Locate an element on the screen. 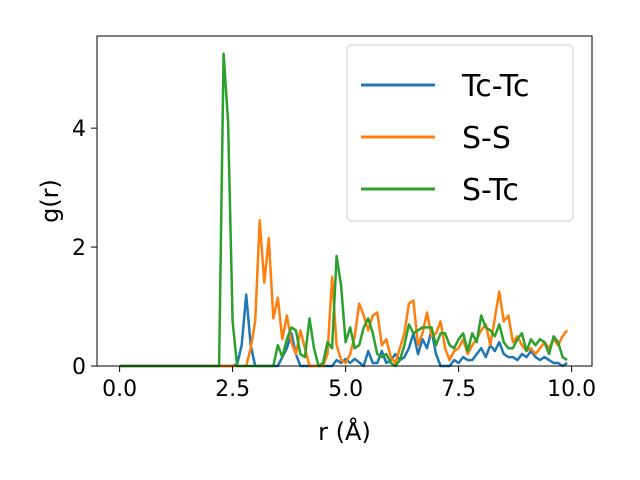 This screenshot has width=640, height=480. legend: Tc-Tc S-S S-Tc is located at coordinates (460, 133).